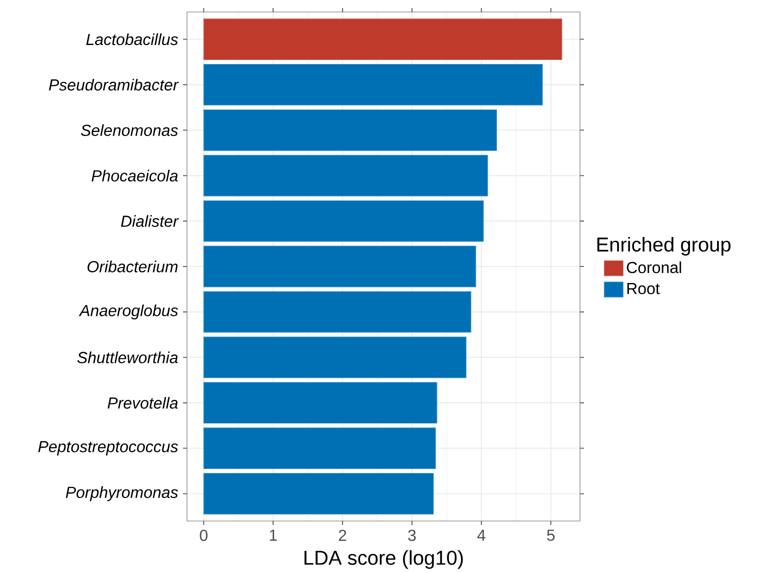 This screenshot has width=773, height=573. Describe the element at coordinates (133, 266) in the screenshot. I see `y-tick-label: Oribacterium` at that location.